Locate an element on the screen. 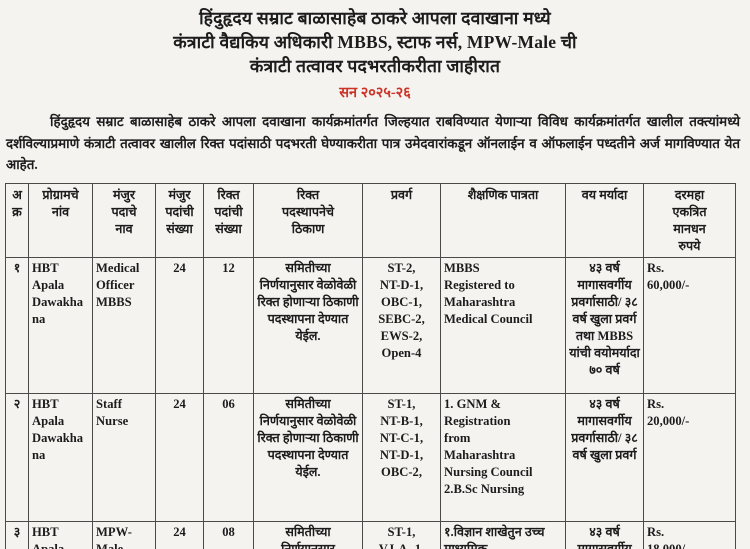  cell-age-limit: ४३ वर्ष मागासवर्गीय is located at coordinates (604, 534).